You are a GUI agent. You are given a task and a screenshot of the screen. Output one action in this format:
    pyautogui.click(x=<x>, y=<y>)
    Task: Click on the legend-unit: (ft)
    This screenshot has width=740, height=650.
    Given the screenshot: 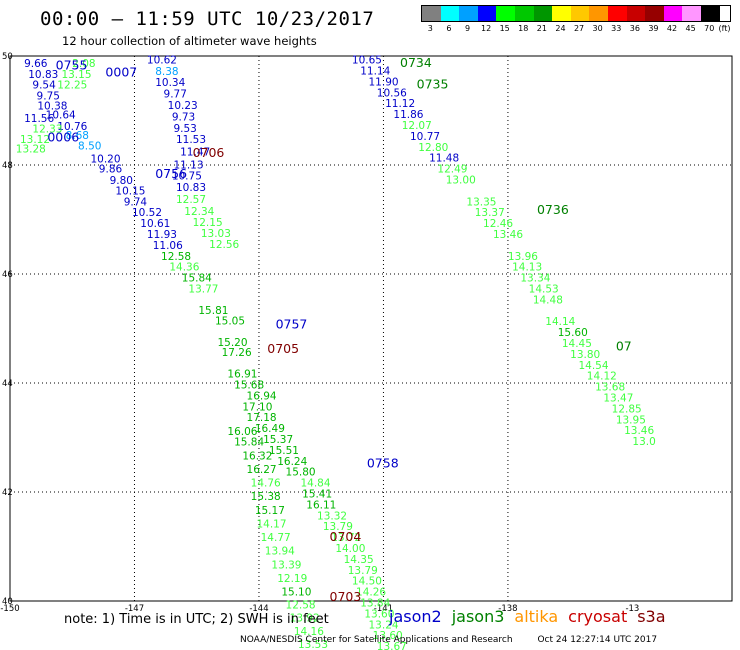 What is the action you would take?
    pyautogui.click(x=724, y=28)
    